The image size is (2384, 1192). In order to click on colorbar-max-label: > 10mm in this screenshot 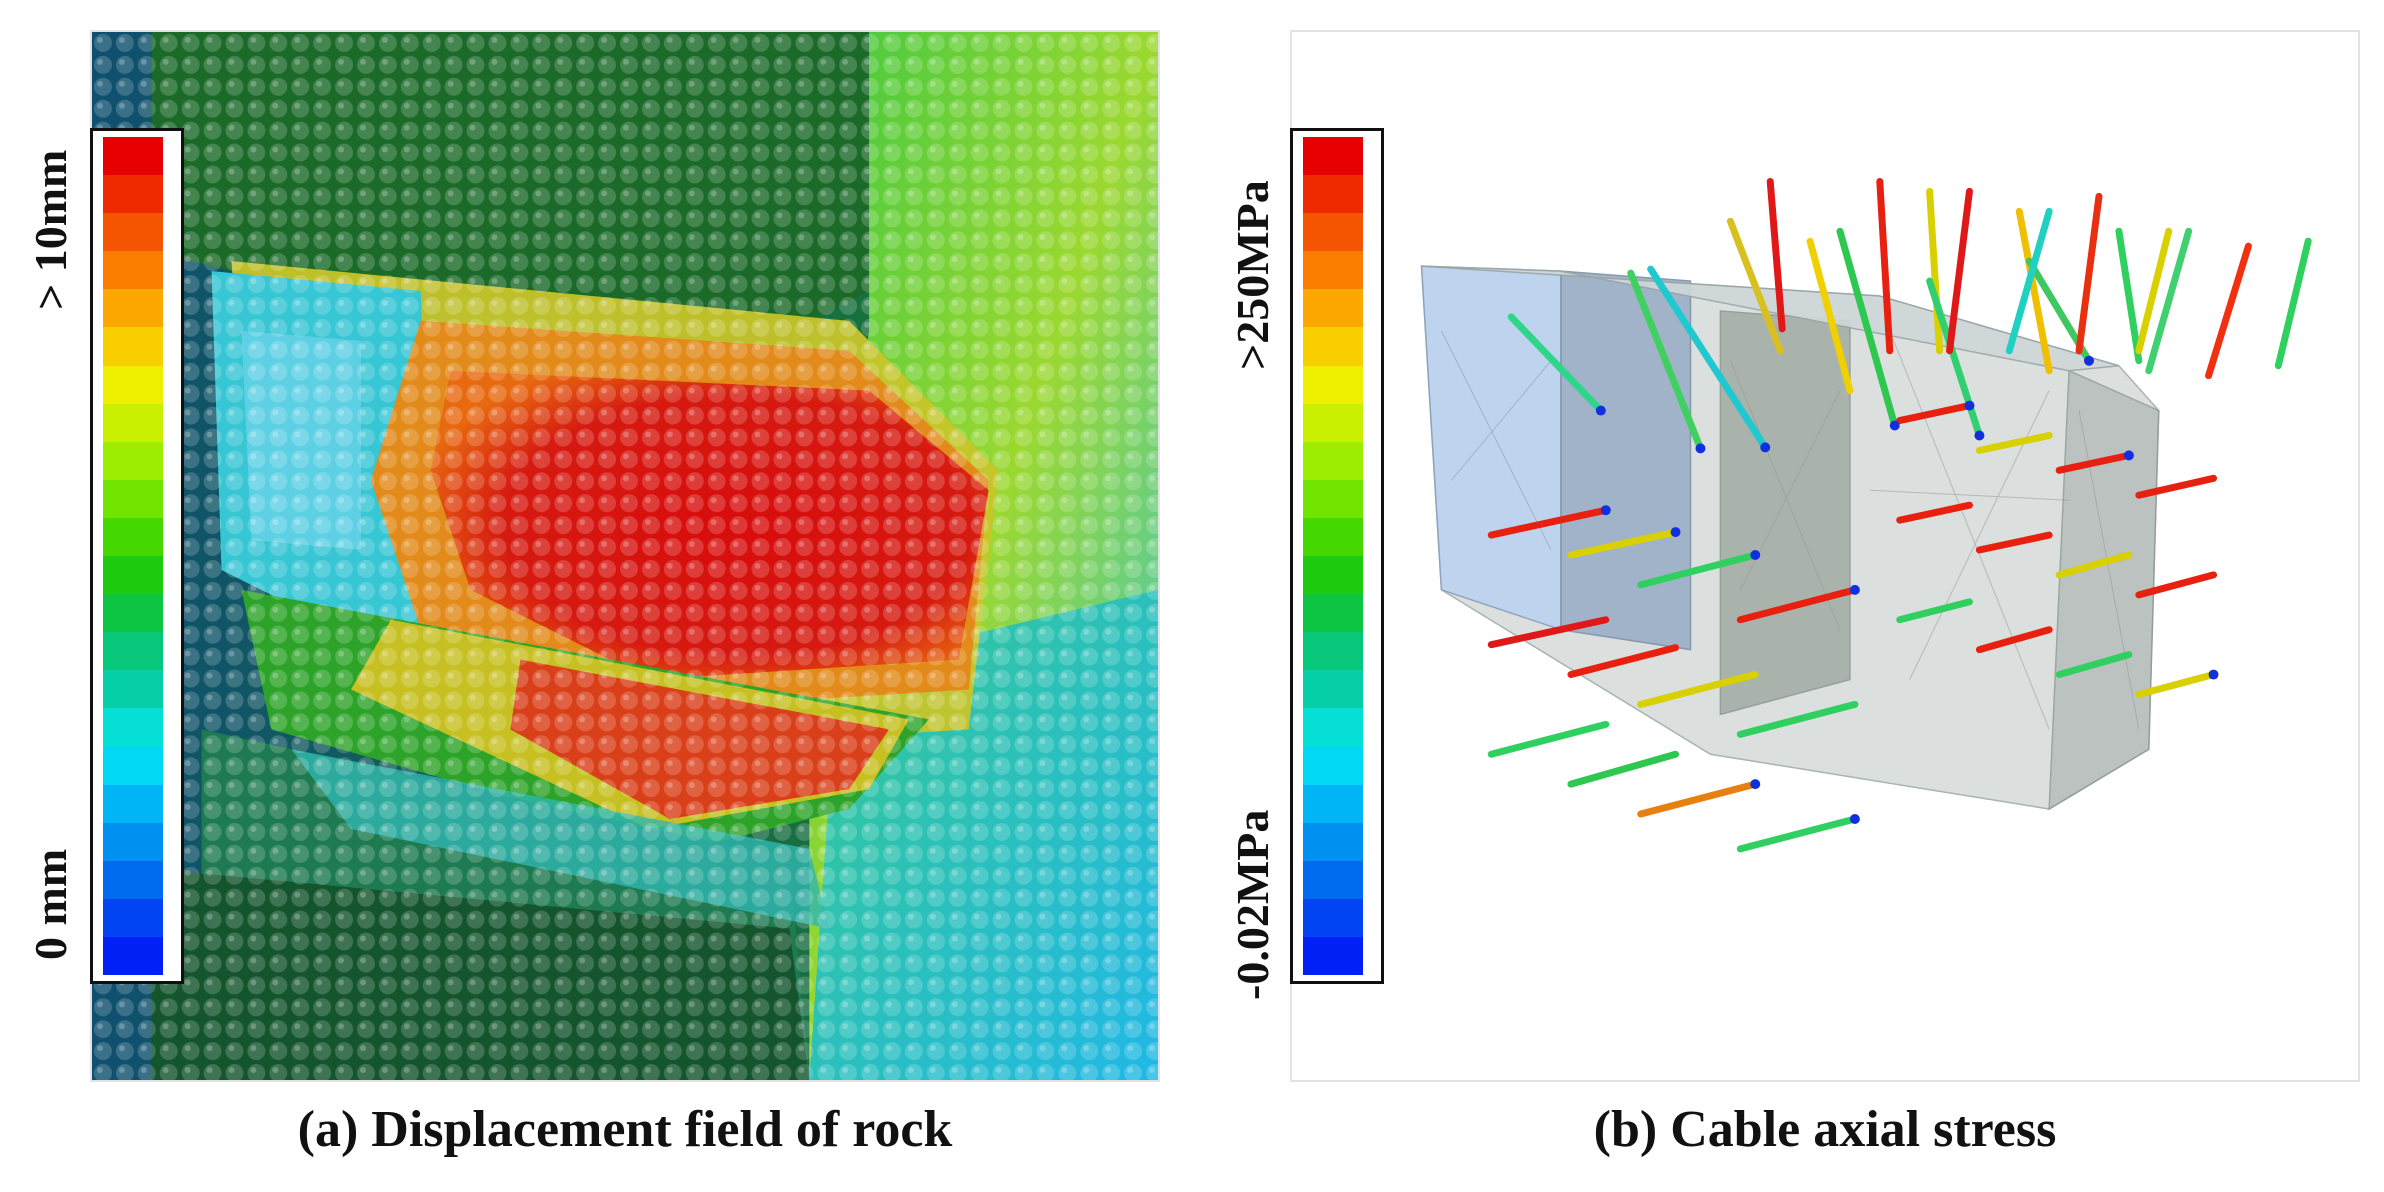, I will do `click(50, 229)`.